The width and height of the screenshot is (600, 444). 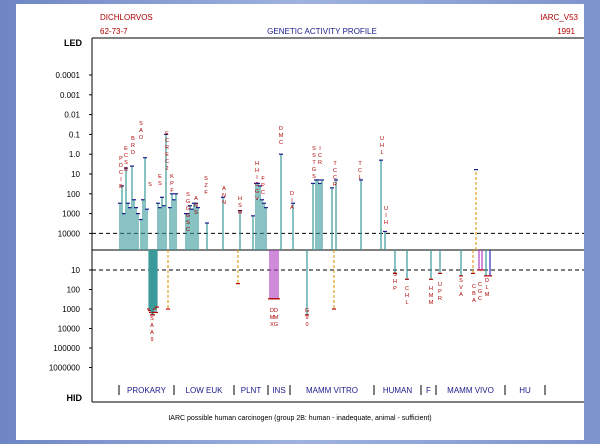 I want to click on test-code-label: 2, so click(x=166, y=169).